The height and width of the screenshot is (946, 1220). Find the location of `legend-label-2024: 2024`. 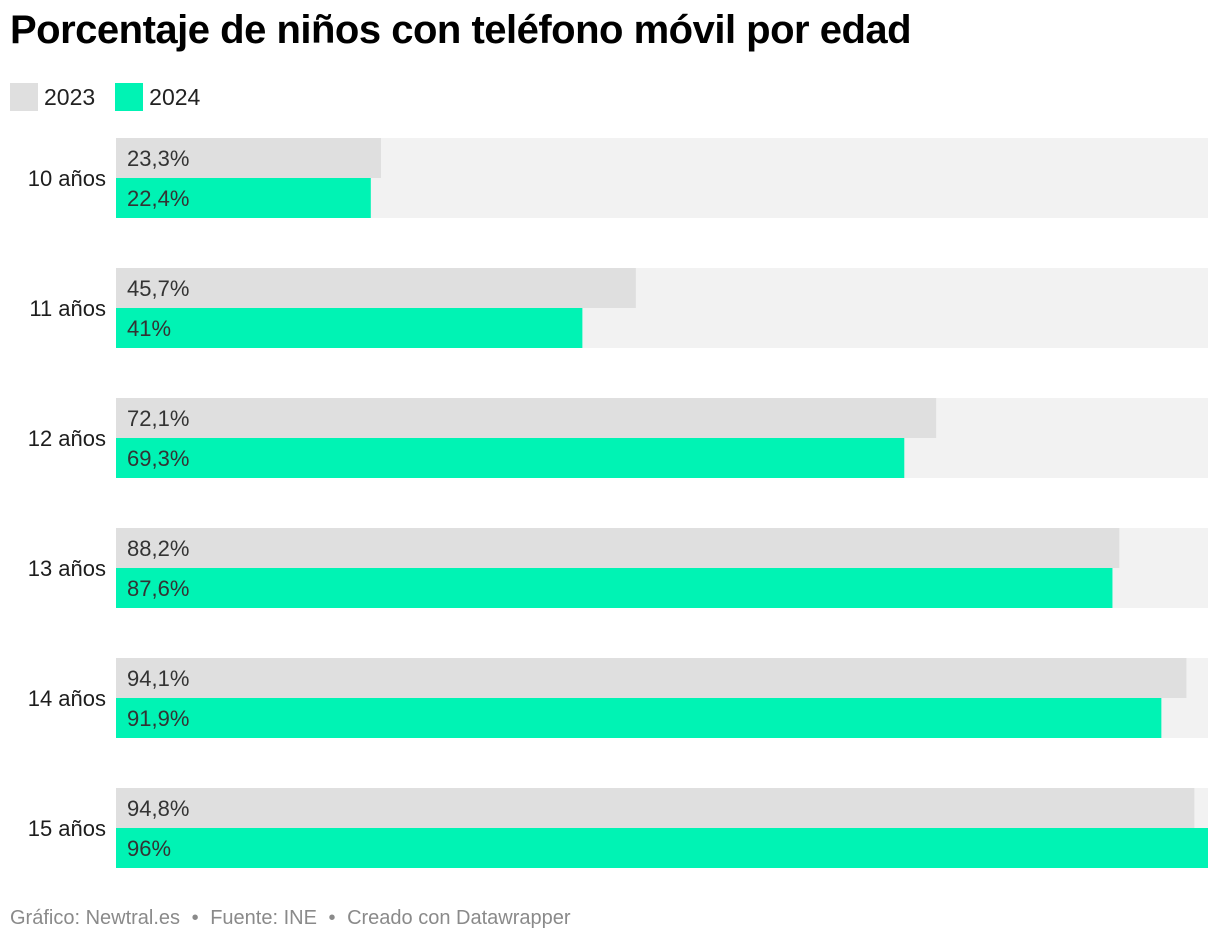

legend-label-2024: 2024 is located at coordinates (175, 96).